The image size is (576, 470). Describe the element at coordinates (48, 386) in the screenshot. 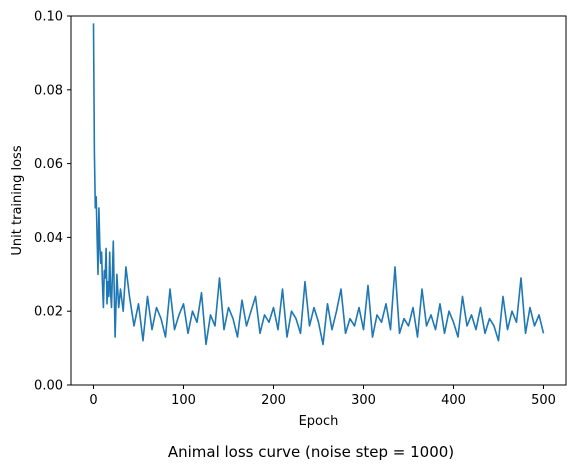

I see `y-tick-label: 0.00` at that location.